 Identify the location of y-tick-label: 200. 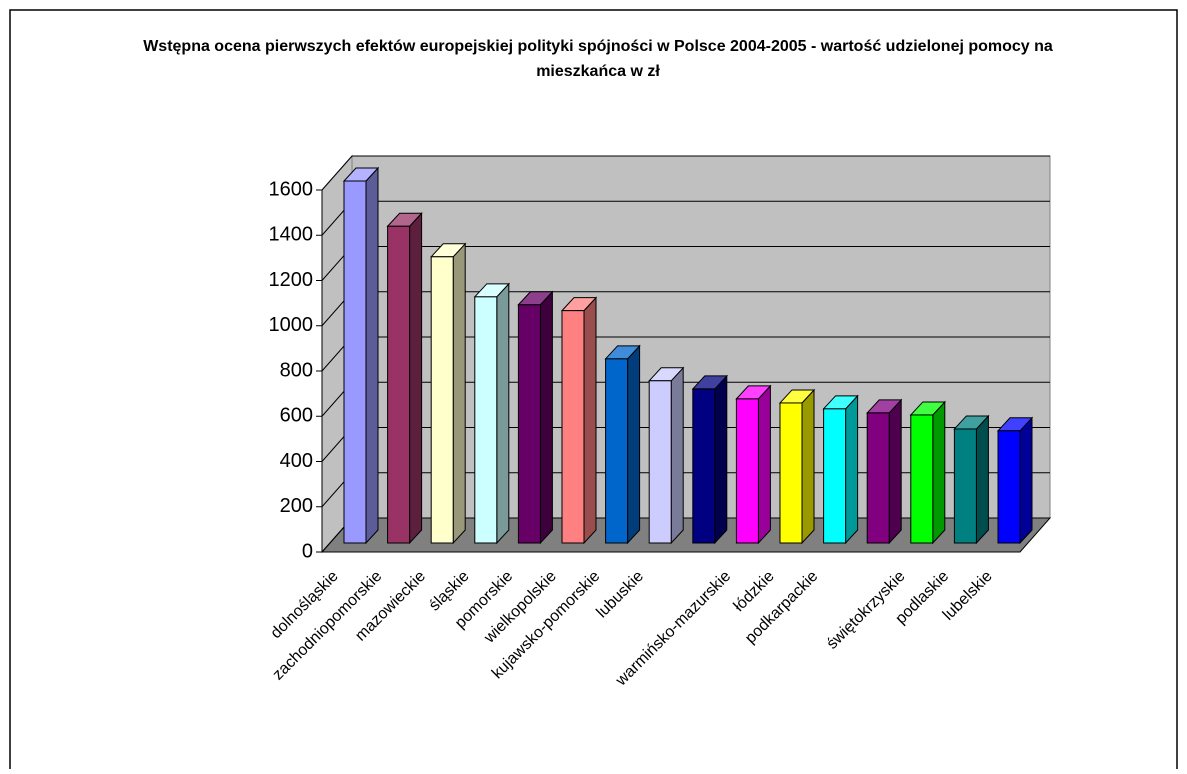
(296, 506).